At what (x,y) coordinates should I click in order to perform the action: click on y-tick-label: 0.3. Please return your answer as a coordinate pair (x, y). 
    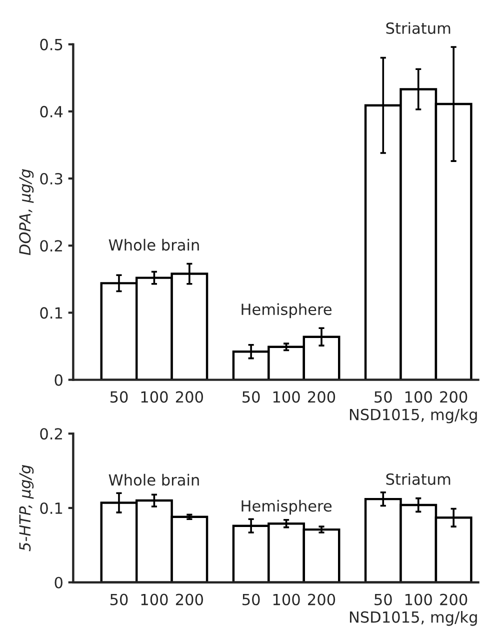
    Looking at the image, I should click on (51, 178).